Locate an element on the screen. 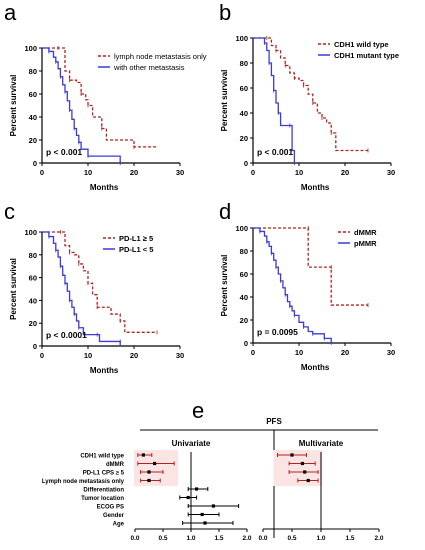 The width and height of the screenshot is (425, 550). x-axis-label-d: Months is located at coordinates (315, 367).